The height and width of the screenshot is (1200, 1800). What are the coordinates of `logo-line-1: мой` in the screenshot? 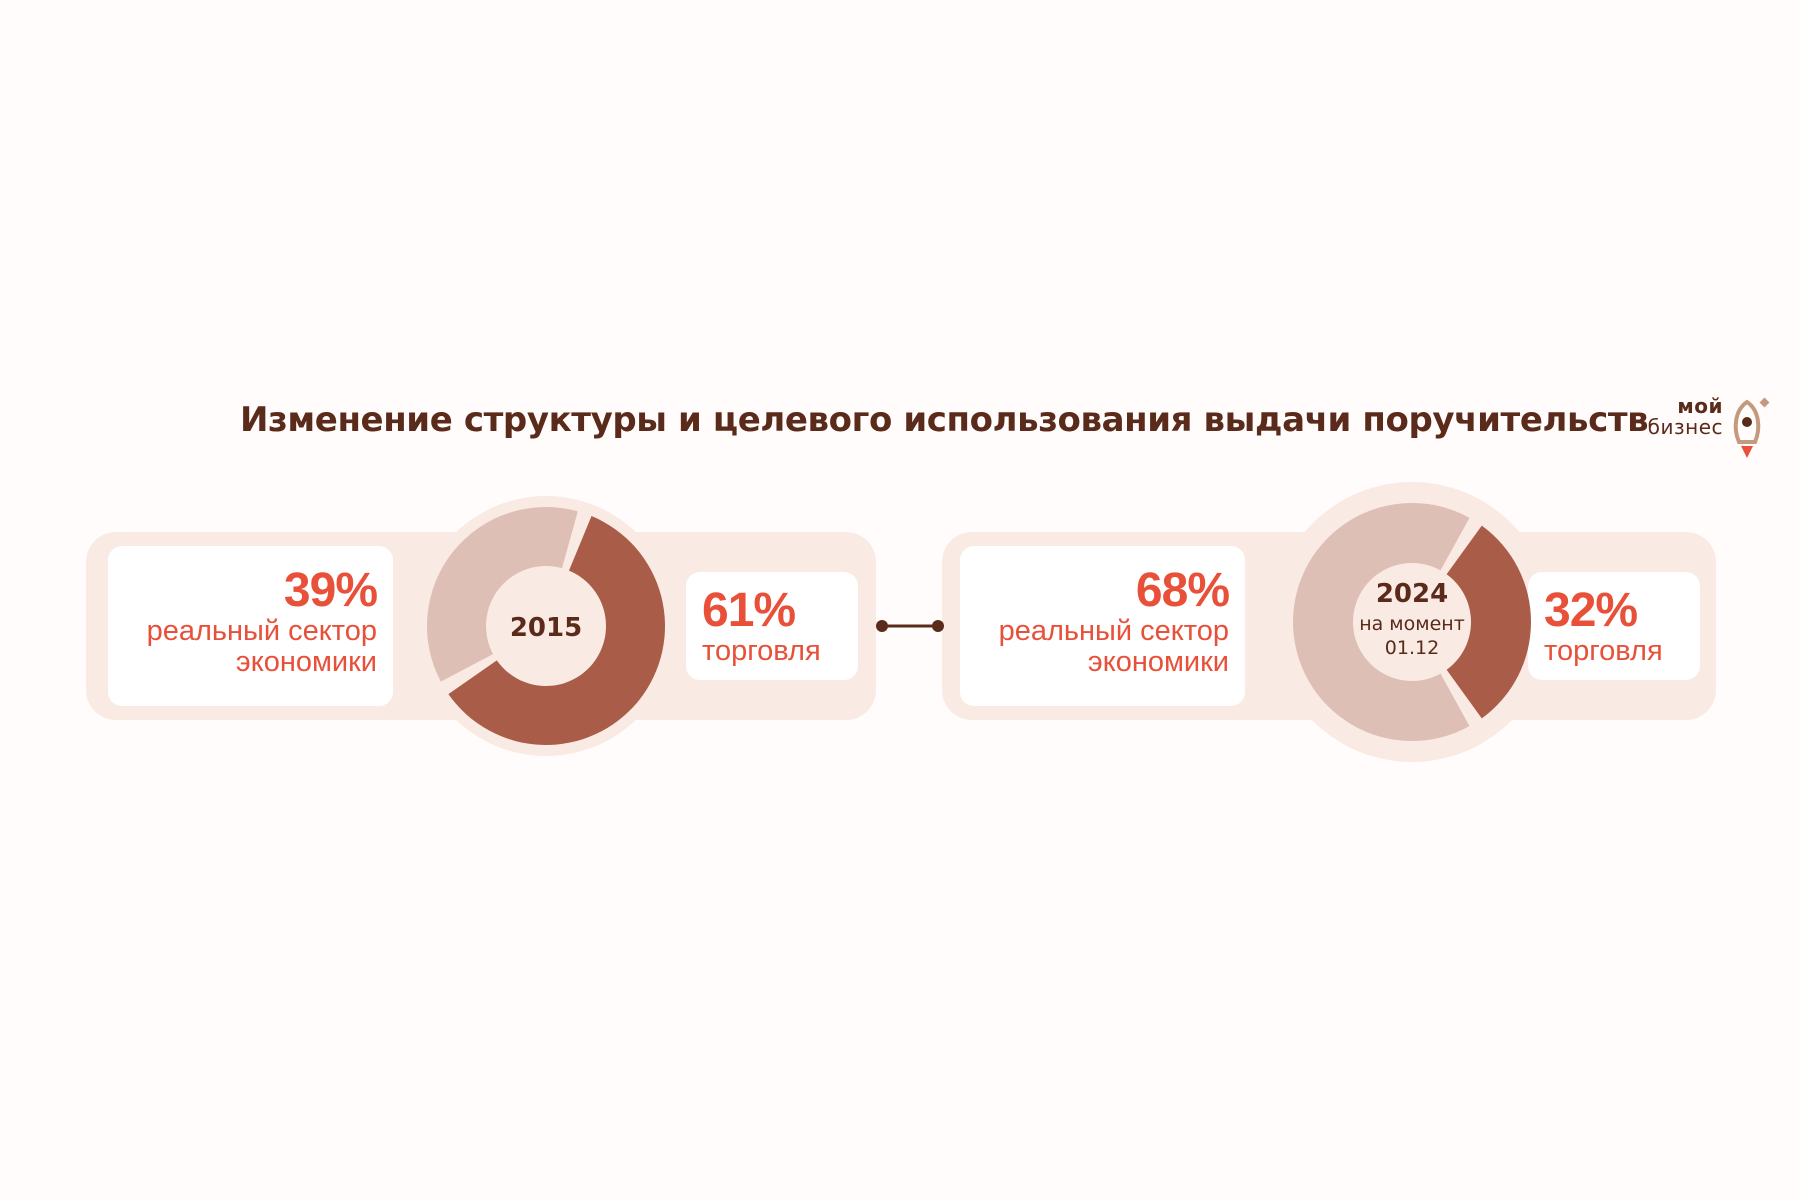 It's located at (1700, 406).